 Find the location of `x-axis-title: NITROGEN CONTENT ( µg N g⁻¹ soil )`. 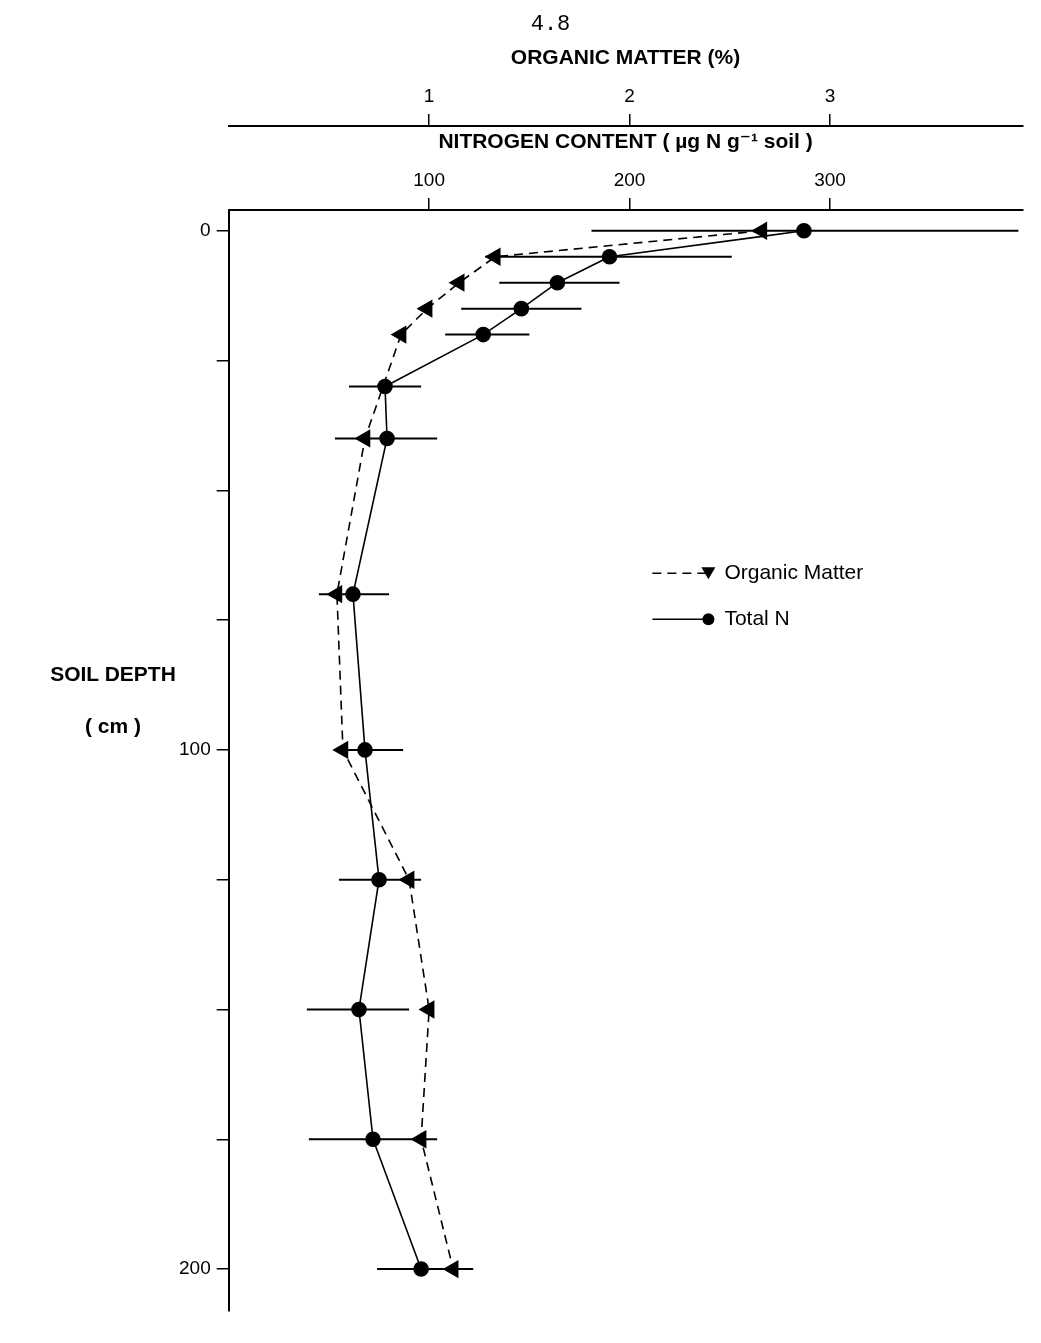

x-axis-title: NITROGEN CONTENT ( µg N g⁻¹ soil ) is located at coordinates (625, 141).